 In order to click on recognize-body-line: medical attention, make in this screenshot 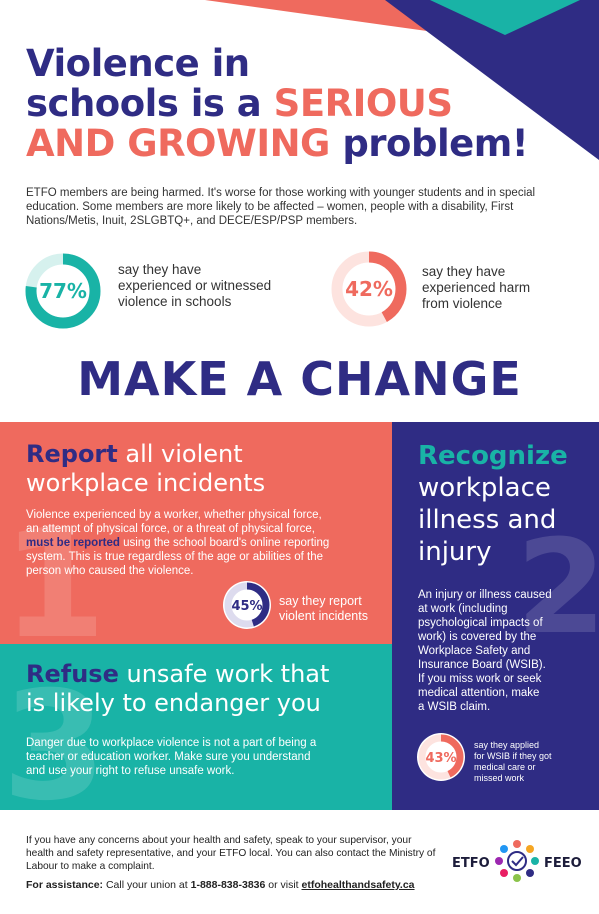, I will do `click(479, 693)`.